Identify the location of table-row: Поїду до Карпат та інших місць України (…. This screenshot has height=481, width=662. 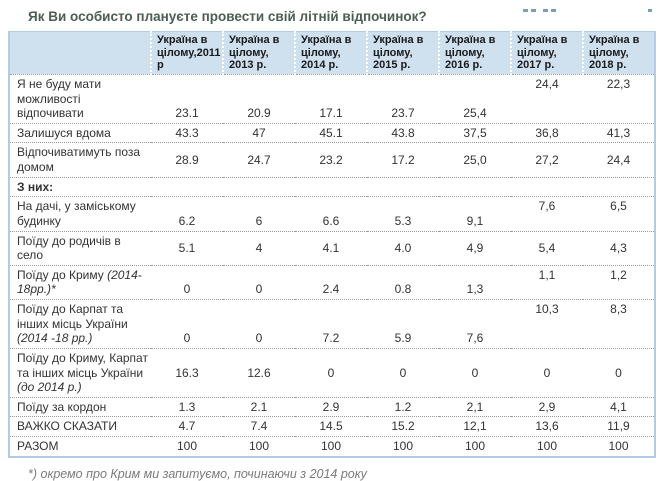
(332, 324).